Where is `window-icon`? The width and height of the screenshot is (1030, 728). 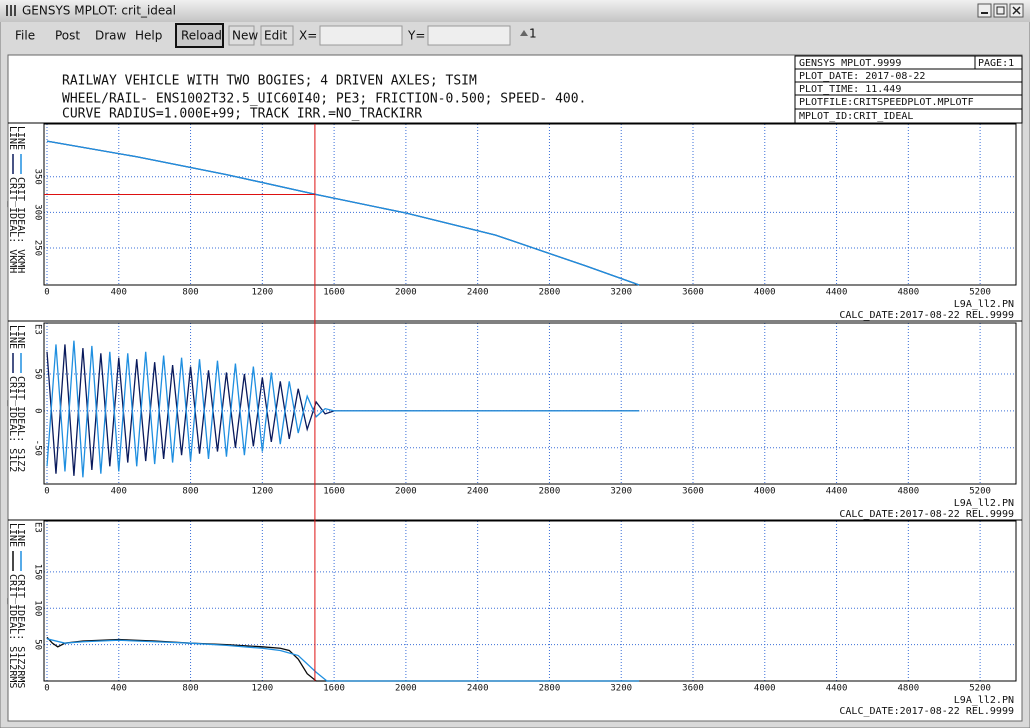 window-icon is located at coordinates (11, 10).